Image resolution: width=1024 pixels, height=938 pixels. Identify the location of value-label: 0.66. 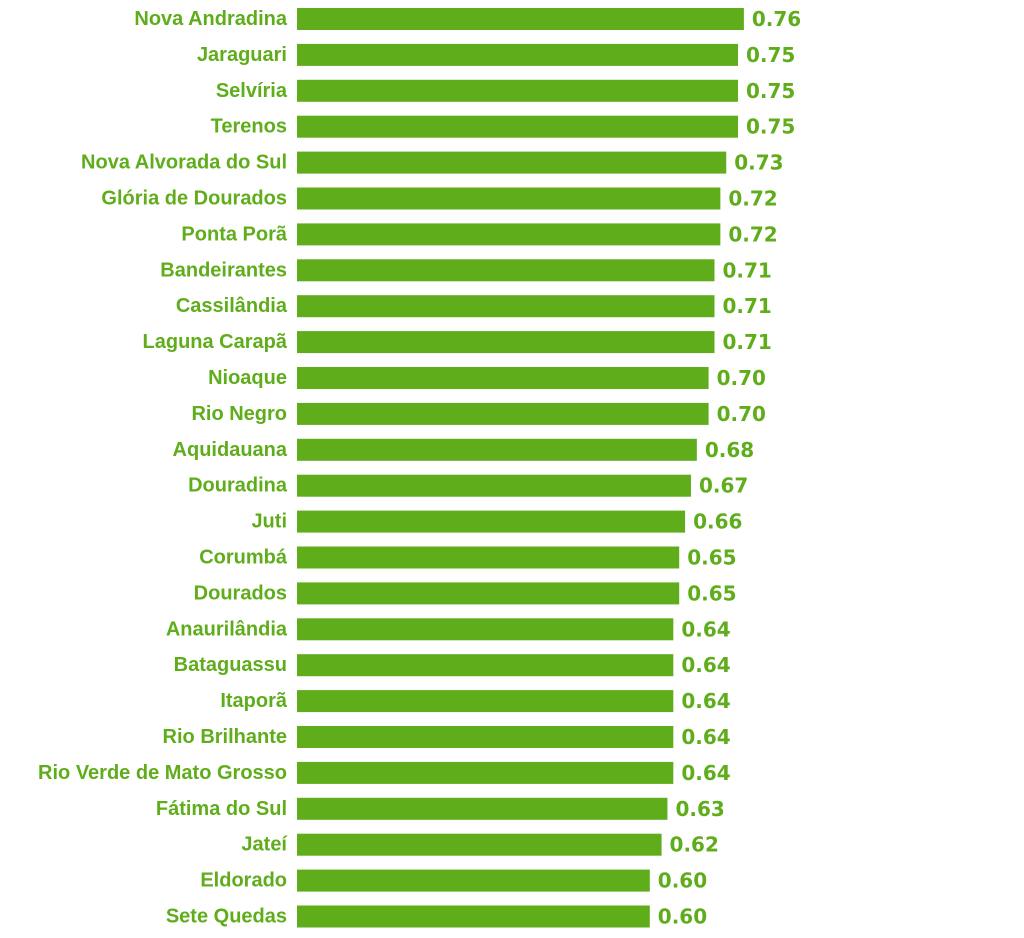
(717, 522).